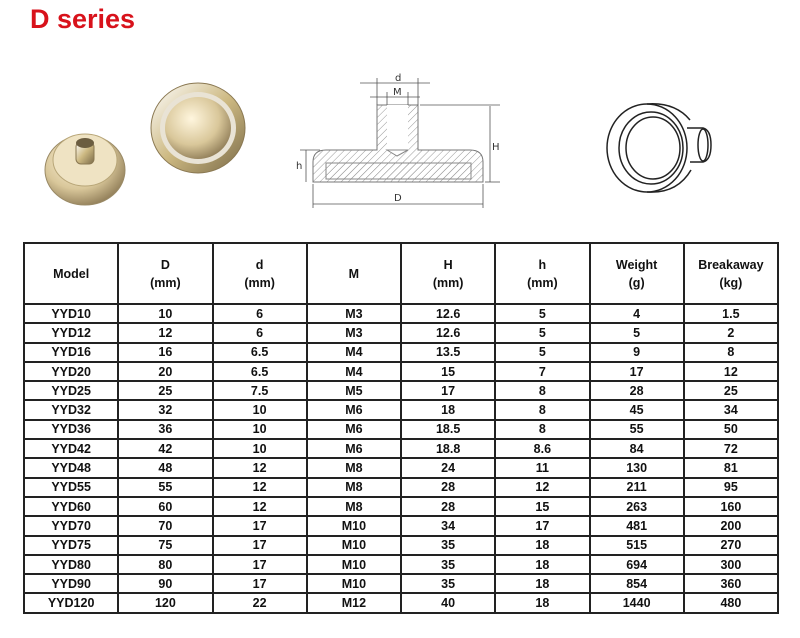 The width and height of the screenshot is (800, 638). What do you see at coordinates (165, 526) in the screenshot?
I see `table-cell: 70` at bounding box center [165, 526].